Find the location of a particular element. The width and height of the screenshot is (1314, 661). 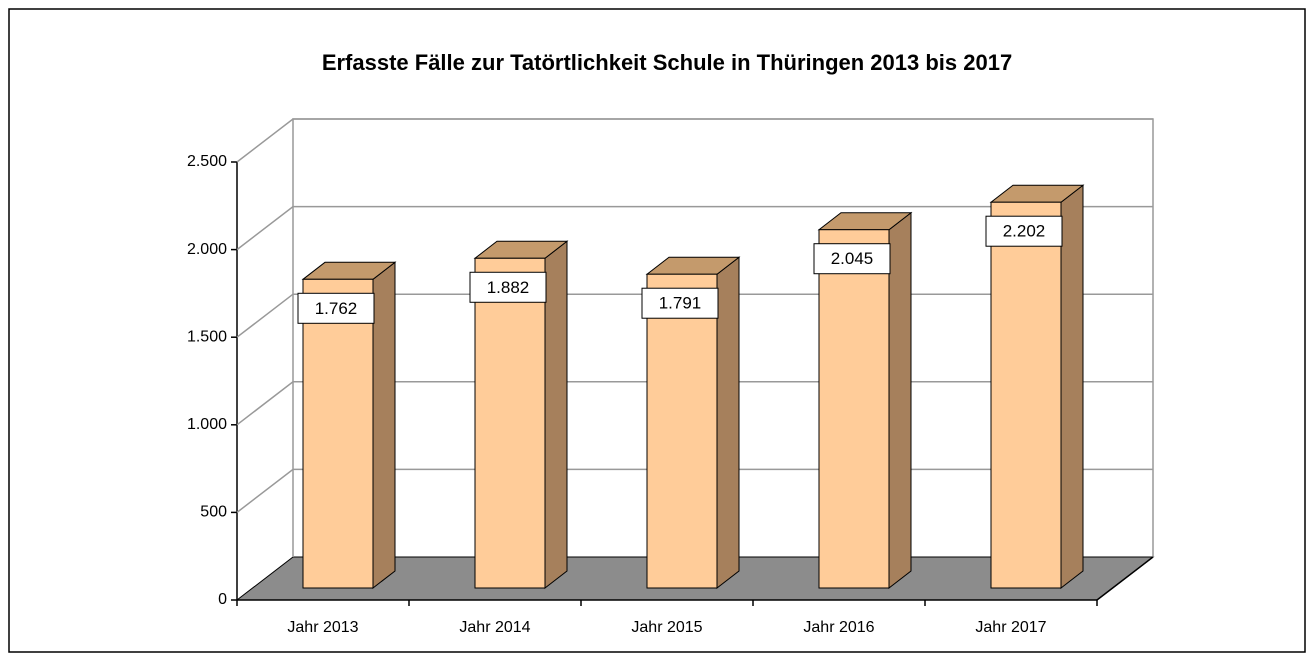

x-tick-label: Jahr 2014 is located at coordinates (494, 627).